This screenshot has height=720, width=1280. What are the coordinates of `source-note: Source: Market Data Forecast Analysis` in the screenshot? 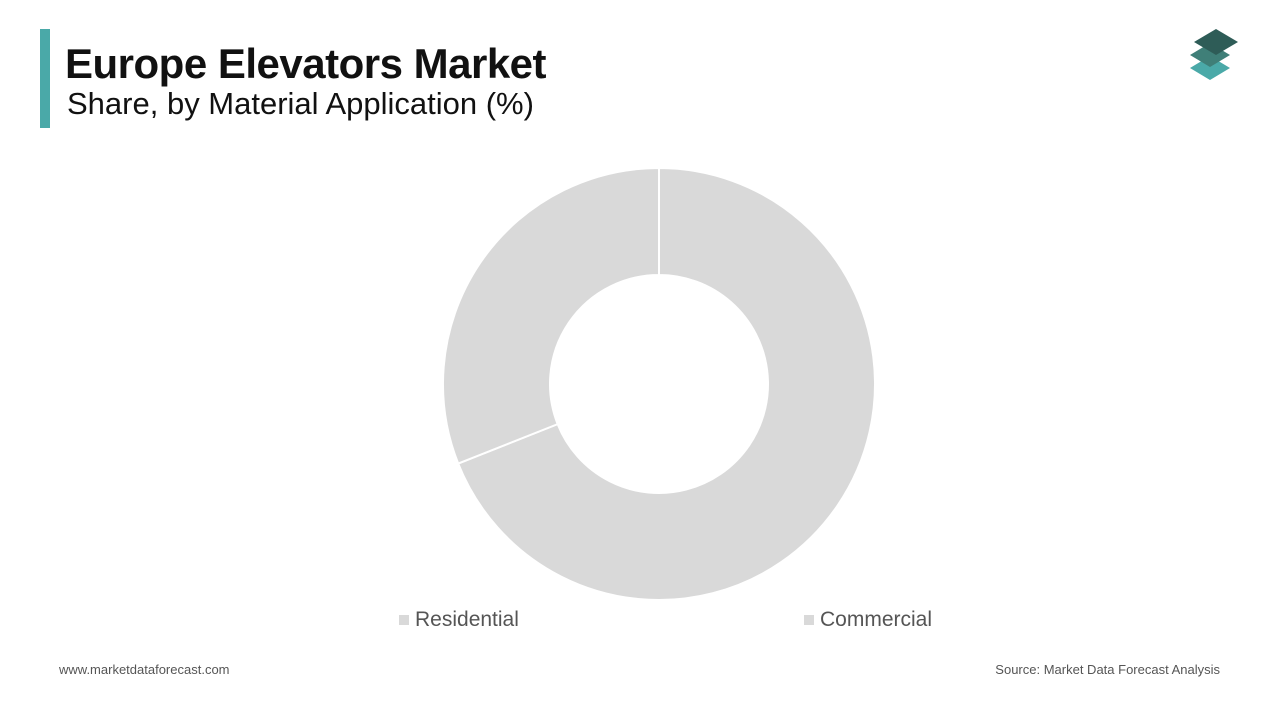 It's located at (1107, 669).